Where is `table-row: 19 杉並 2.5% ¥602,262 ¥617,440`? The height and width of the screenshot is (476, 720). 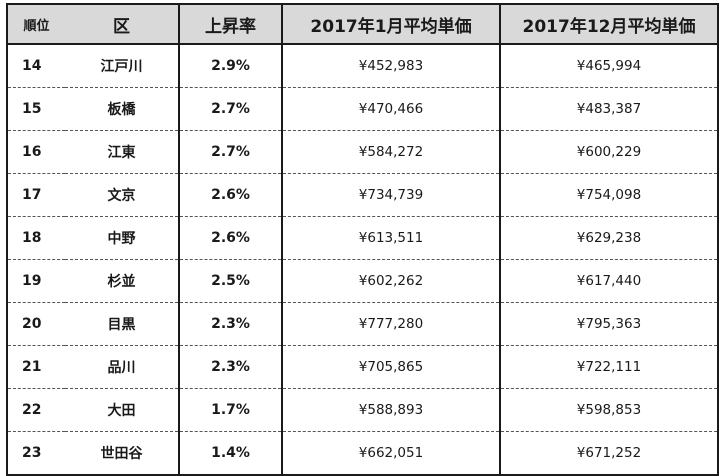
table-row: 19 杉並 2.5% ¥602,262 ¥617,440 is located at coordinates (362, 281).